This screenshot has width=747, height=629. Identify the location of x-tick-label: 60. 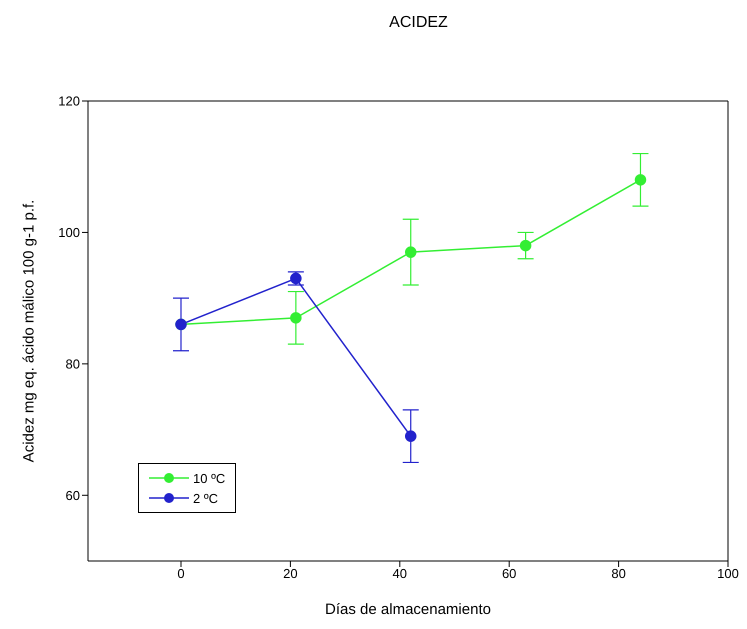
(509, 574).